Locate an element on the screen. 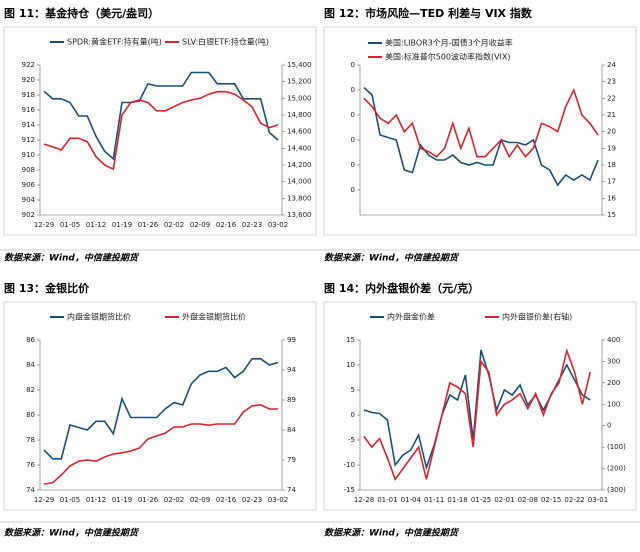  legend-label: 内外盘银价差(右轴) is located at coordinates (537, 317).